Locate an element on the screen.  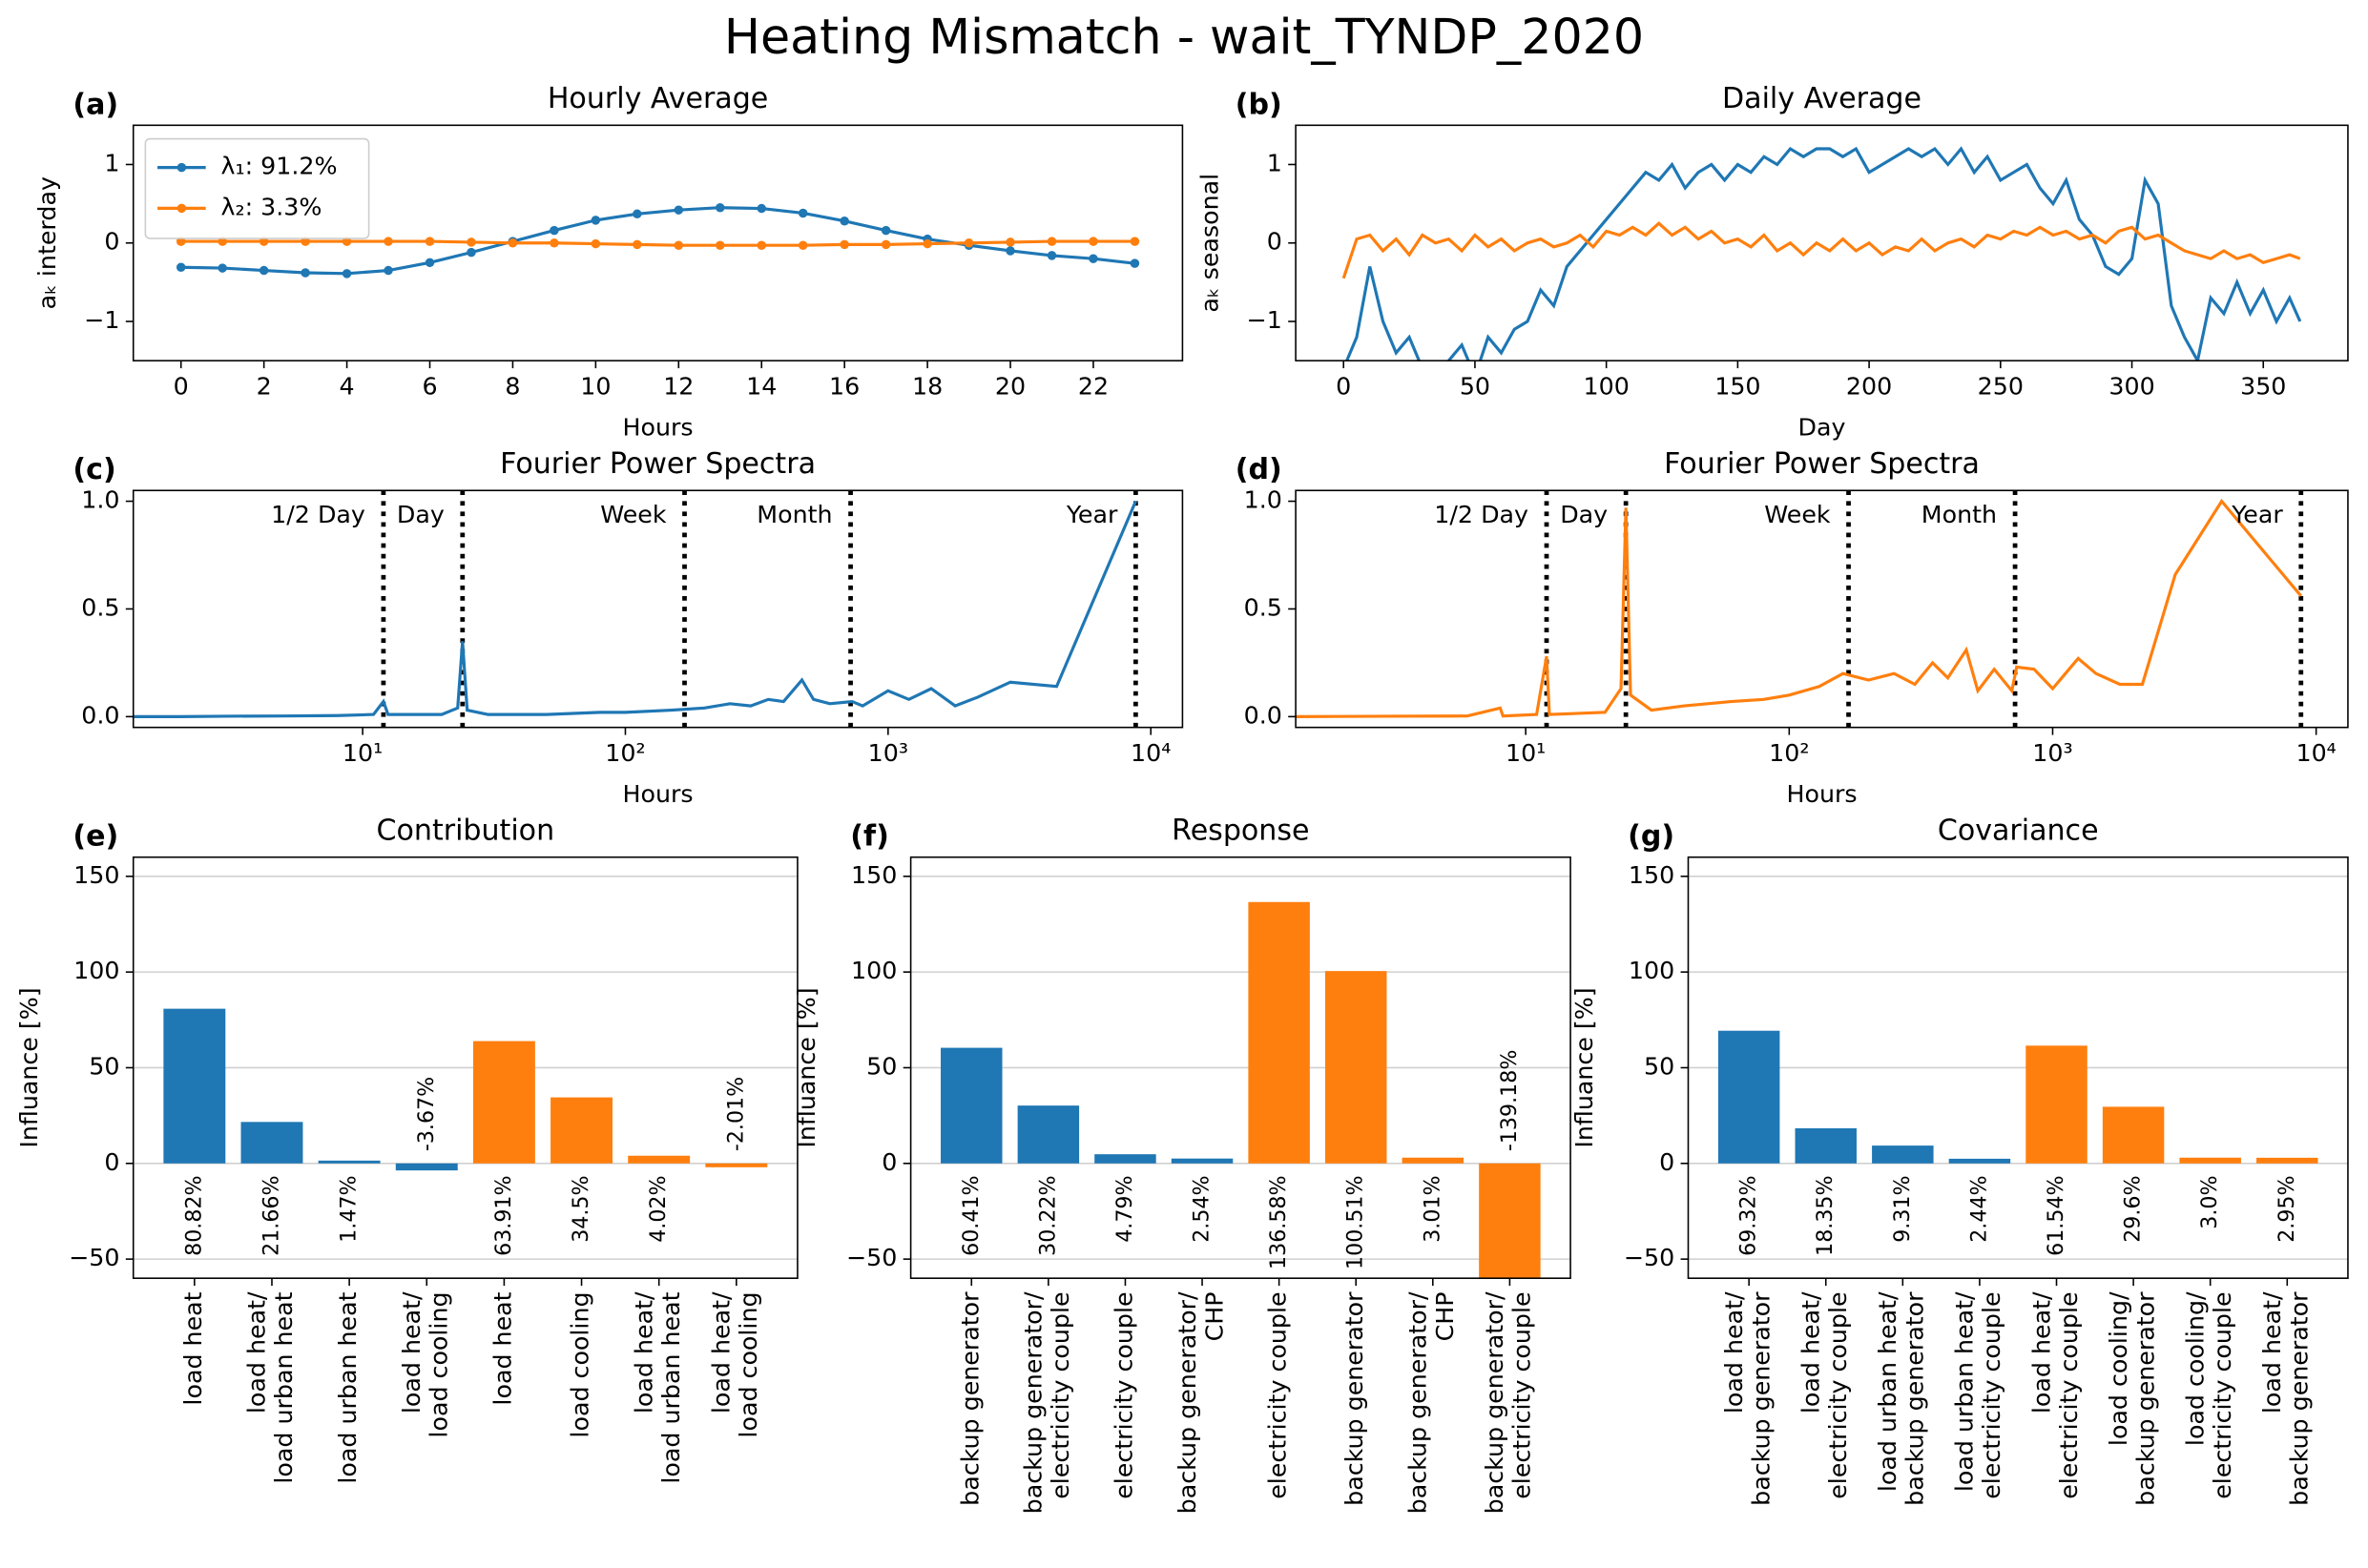
value-label: 2.54% is located at coordinates (1202, 1208).